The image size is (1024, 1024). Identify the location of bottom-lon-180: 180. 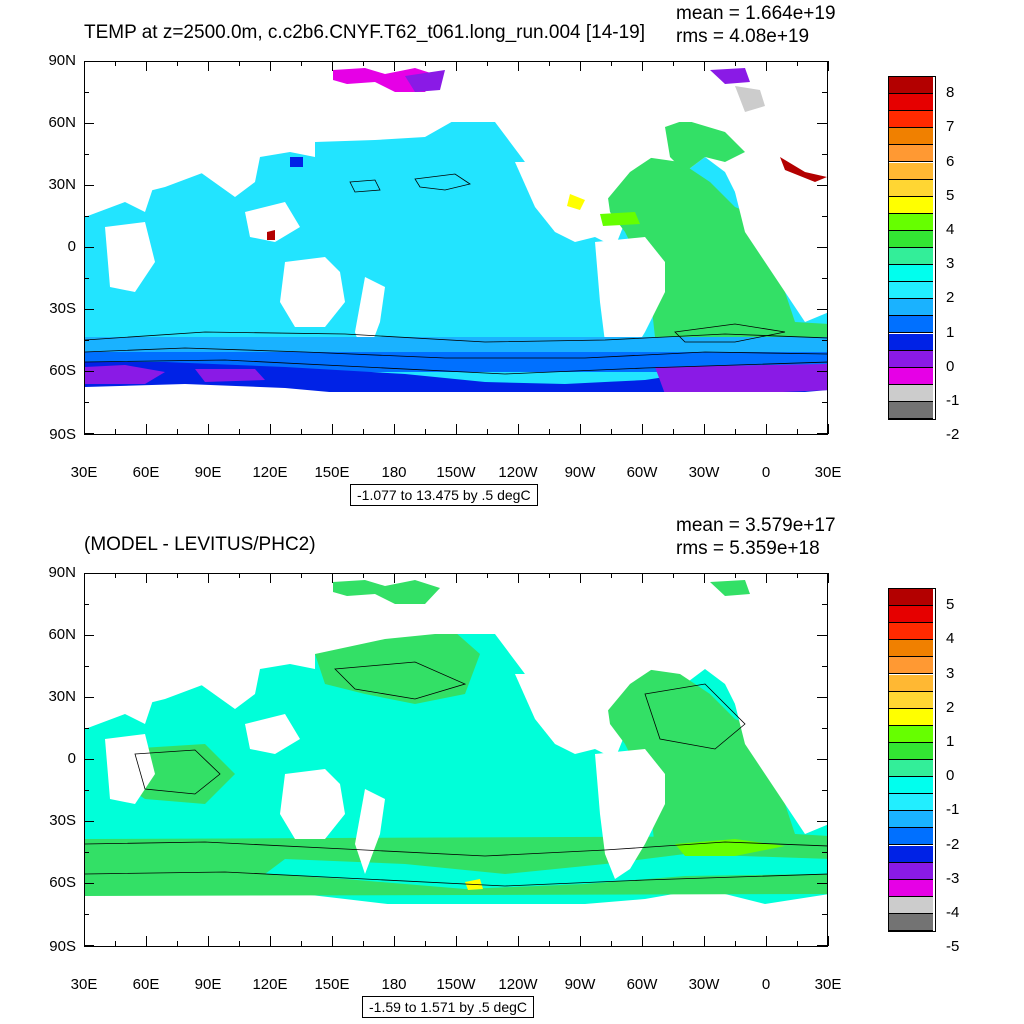
(394, 984).